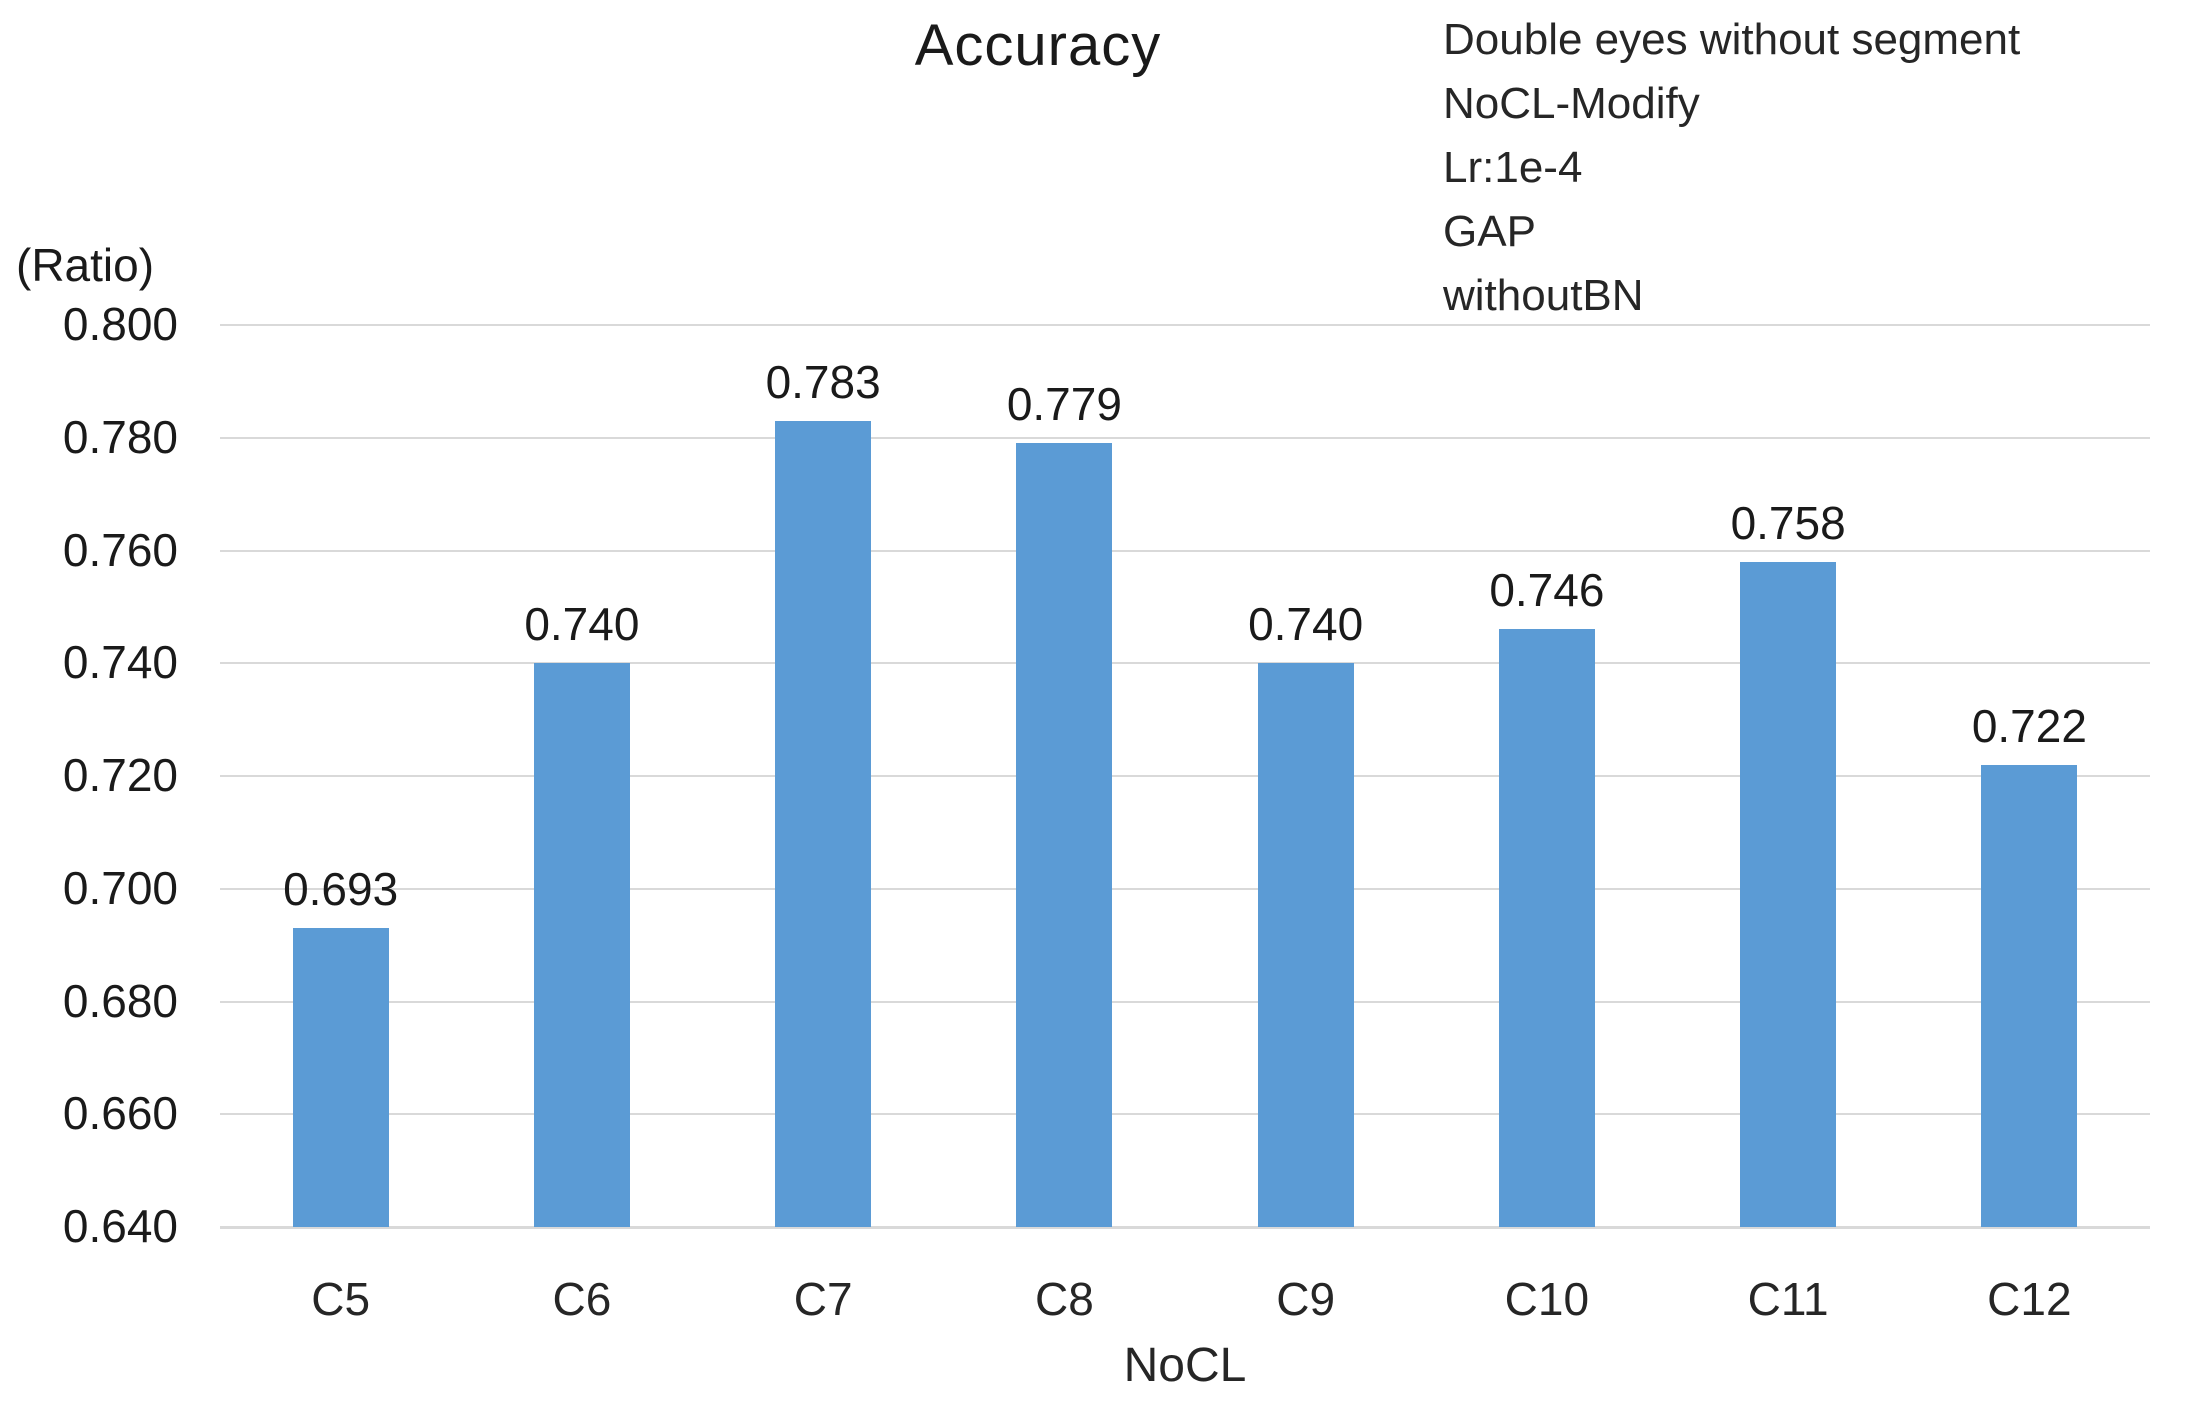  Describe the element at coordinates (1038, 45) in the screenshot. I see `chart-title: Accuracy` at that location.